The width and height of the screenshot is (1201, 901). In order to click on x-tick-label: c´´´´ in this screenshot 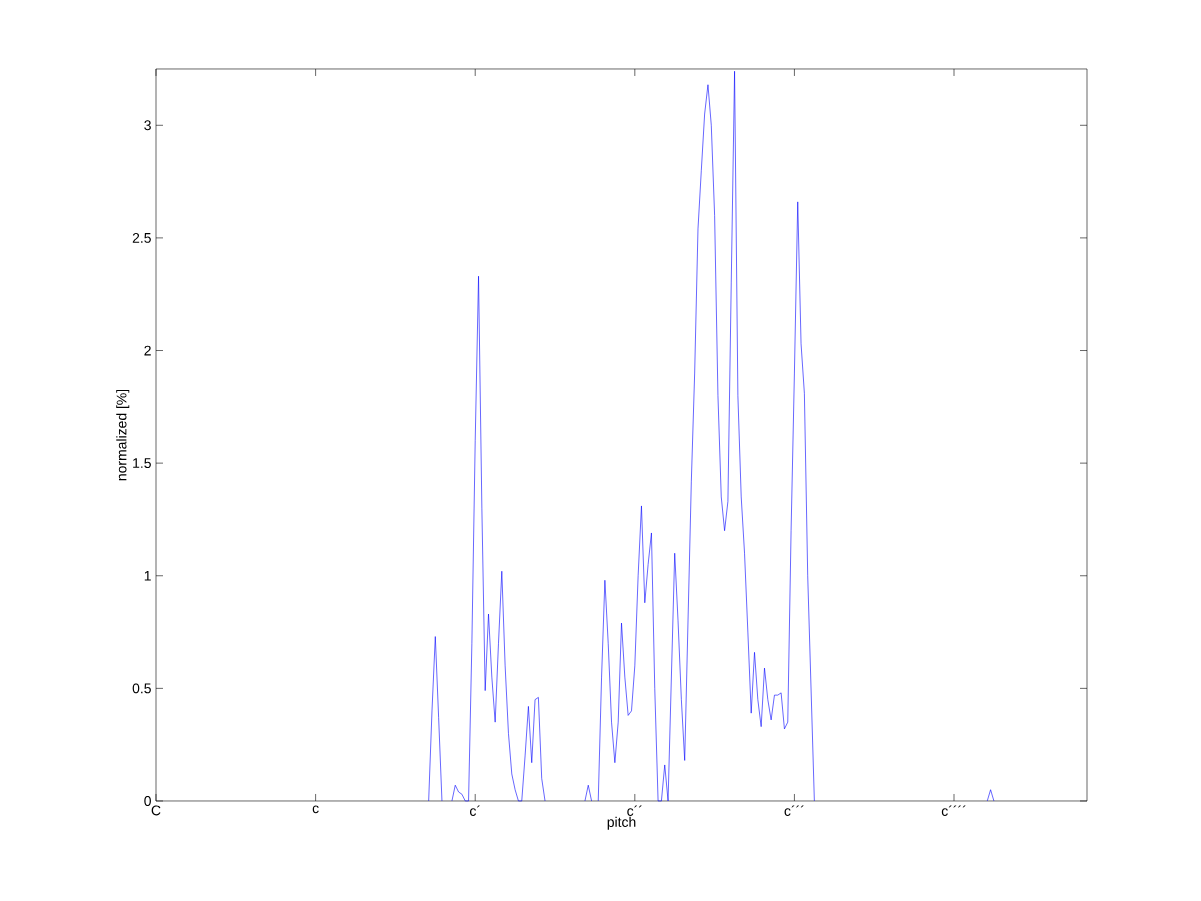, I will do `click(953, 810)`.